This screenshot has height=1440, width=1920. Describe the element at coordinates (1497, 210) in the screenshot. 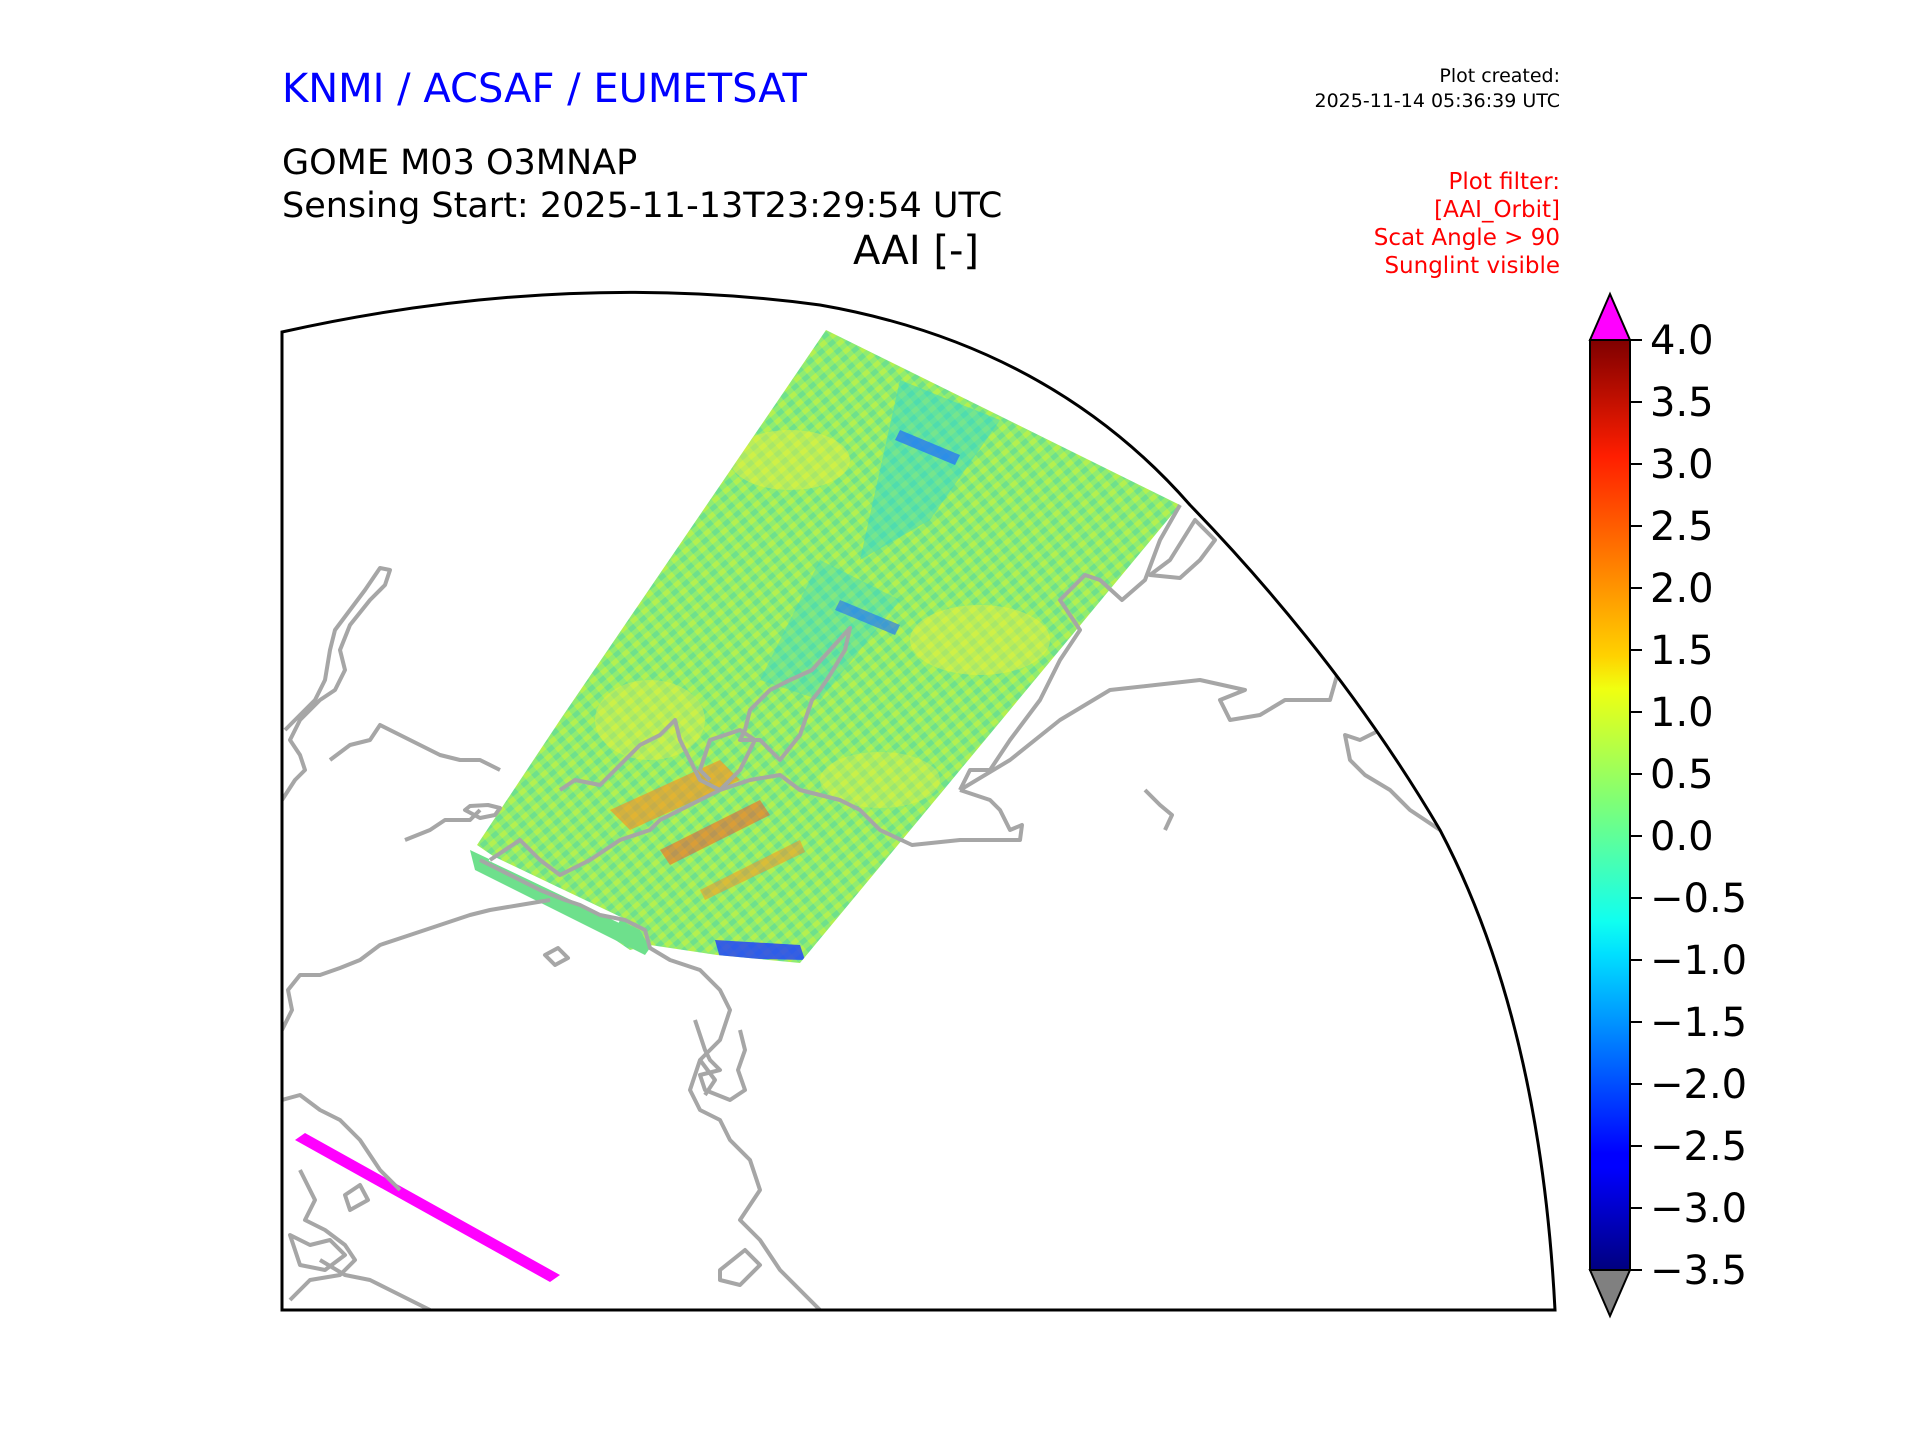

I see `filter-line: [AAI_Orbit]` at that location.